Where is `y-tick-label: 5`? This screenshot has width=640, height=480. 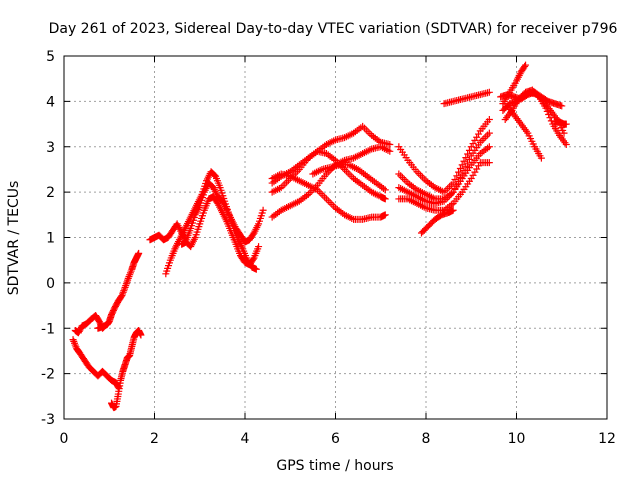
y-tick-label: 5 is located at coordinates (50, 57).